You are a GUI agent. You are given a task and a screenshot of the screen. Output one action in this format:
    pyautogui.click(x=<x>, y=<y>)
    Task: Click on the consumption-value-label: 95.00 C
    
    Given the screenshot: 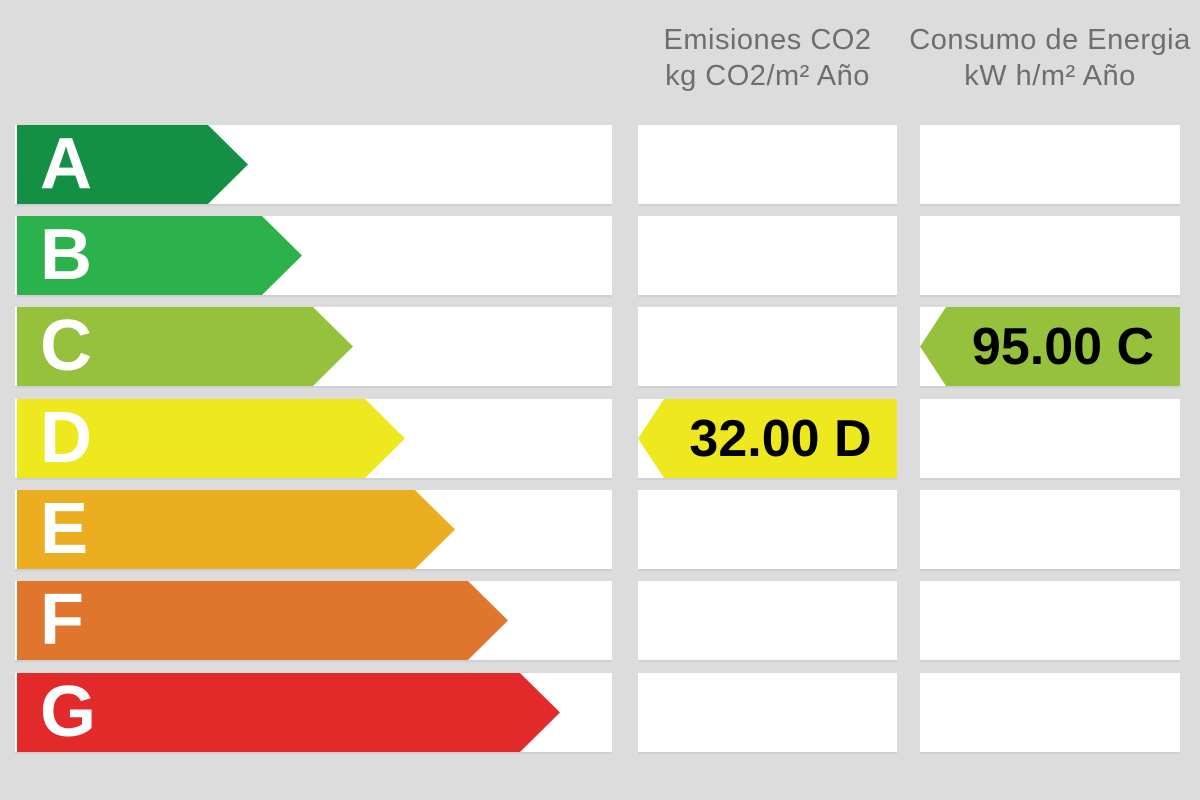 What is the action you would take?
    pyautogui.click(x=1063, y=346)
    